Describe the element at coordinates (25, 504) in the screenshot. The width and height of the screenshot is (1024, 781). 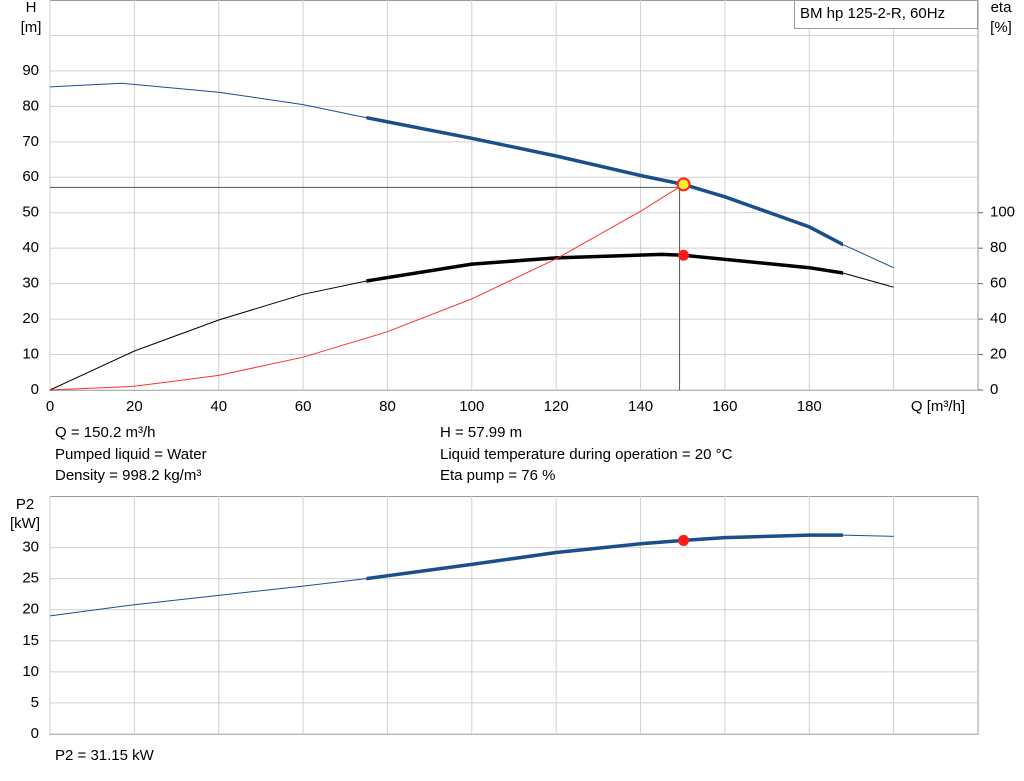
I see `y-axis-label: P2` at that location.